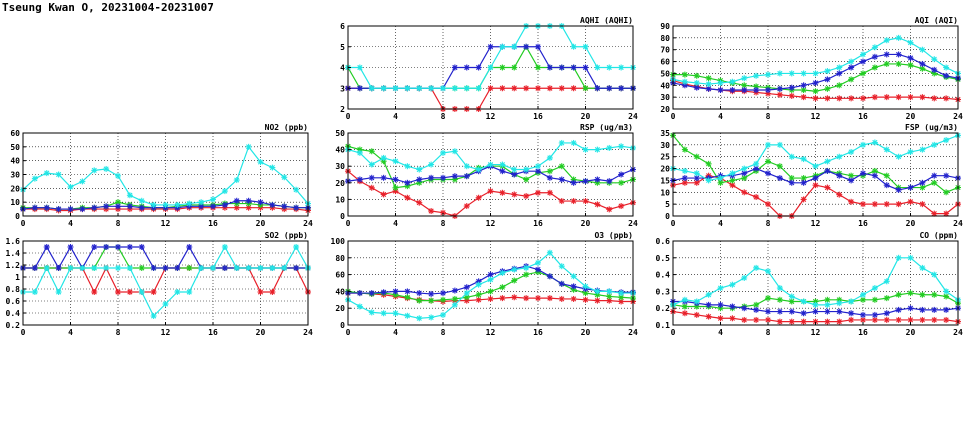 The height and width of the screenshot is (447, 975). What do you see at coordinates (586, 223) in the screenshot?
I see `x-tick-label: 20` at bounding box center [586, 223].